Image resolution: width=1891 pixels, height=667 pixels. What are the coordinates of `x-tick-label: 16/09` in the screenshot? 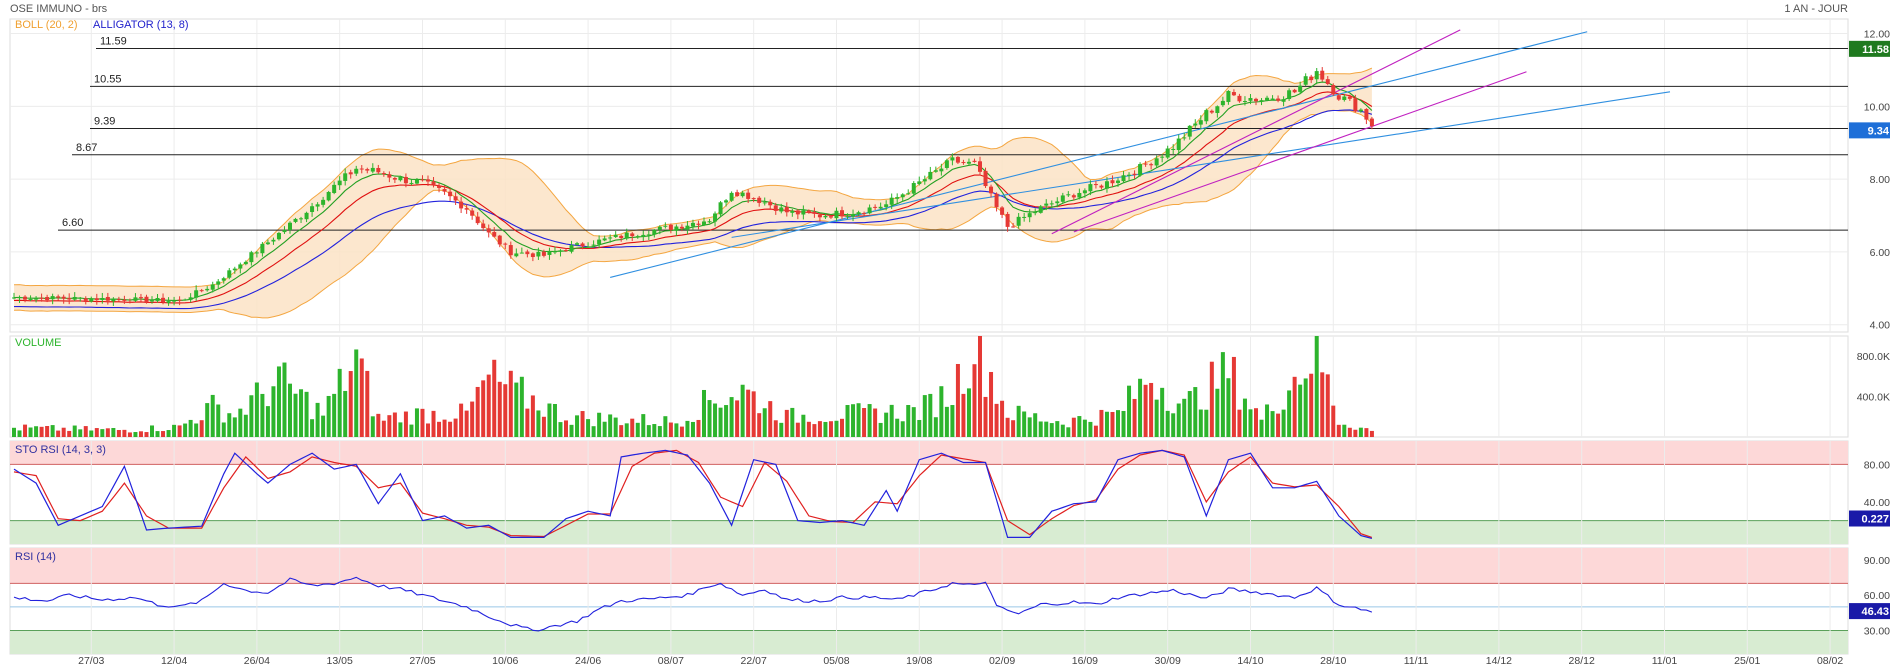 It's located at (1085, 661).